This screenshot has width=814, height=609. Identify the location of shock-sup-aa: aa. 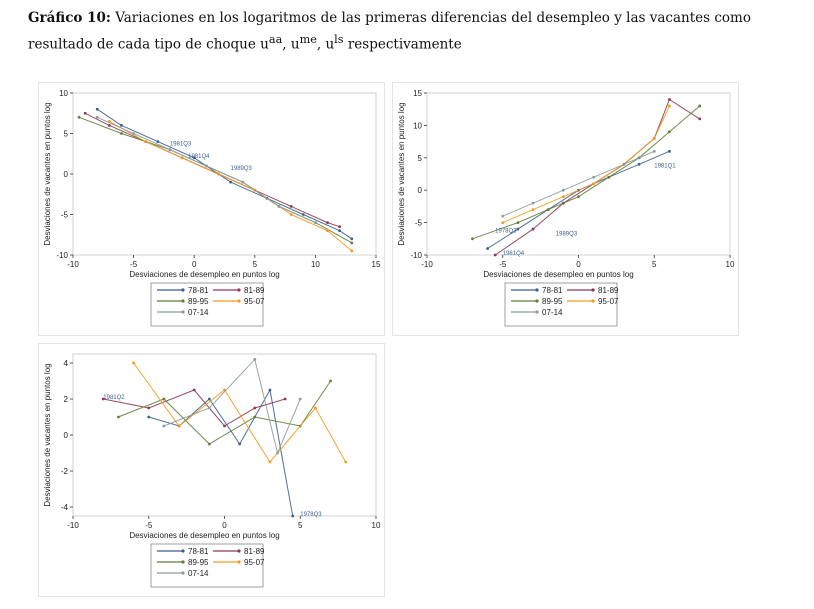
(275, 39).